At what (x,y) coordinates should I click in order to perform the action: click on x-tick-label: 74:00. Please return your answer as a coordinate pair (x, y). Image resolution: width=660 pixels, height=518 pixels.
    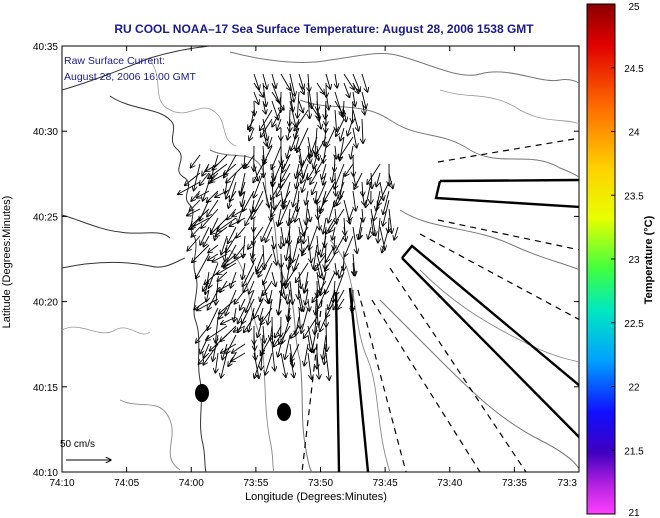
    Looking at the image, I should click on (191, 483).